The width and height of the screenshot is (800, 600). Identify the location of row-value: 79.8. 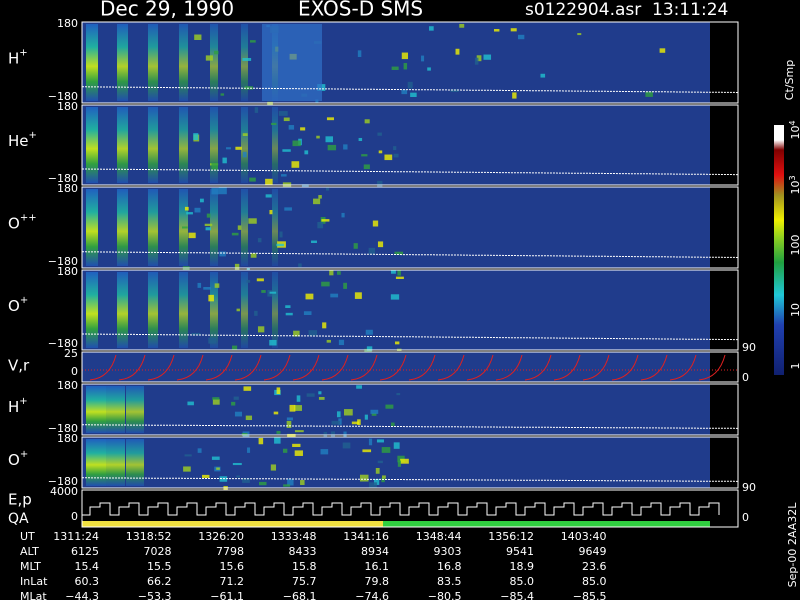
(377, 581).